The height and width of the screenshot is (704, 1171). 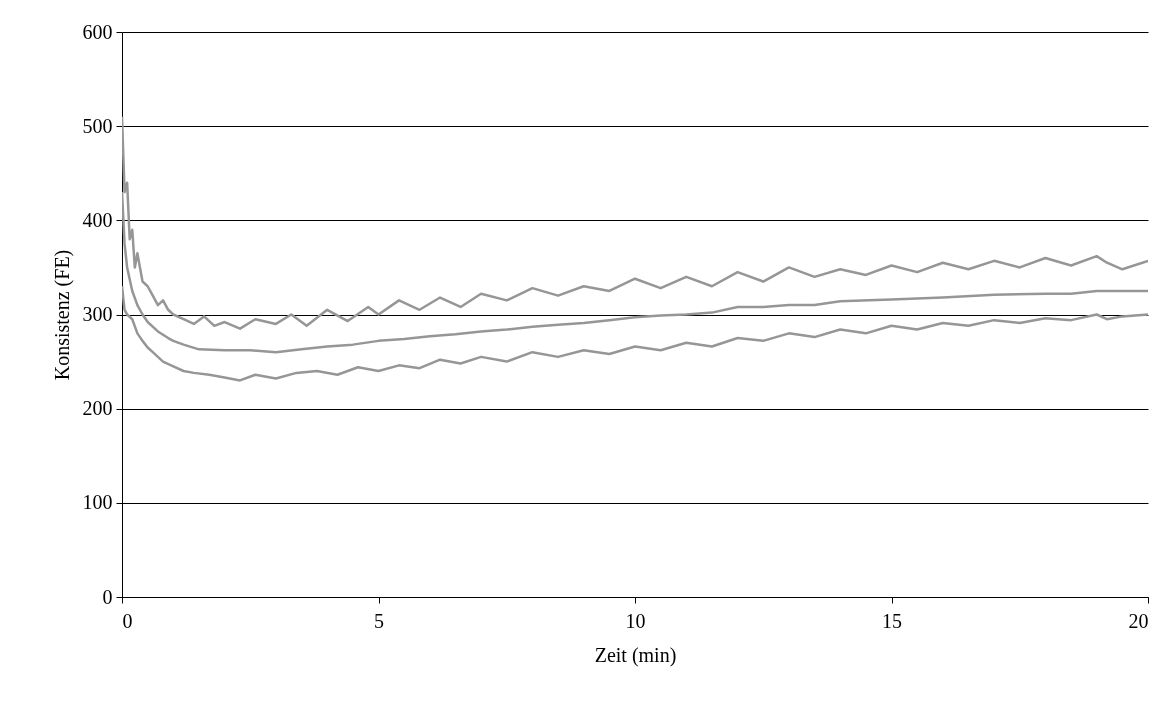 What do you see at coordinates (97, 31) in the screenshot?
I see `y-tick-label: 600` at bounding box center [97, 31].